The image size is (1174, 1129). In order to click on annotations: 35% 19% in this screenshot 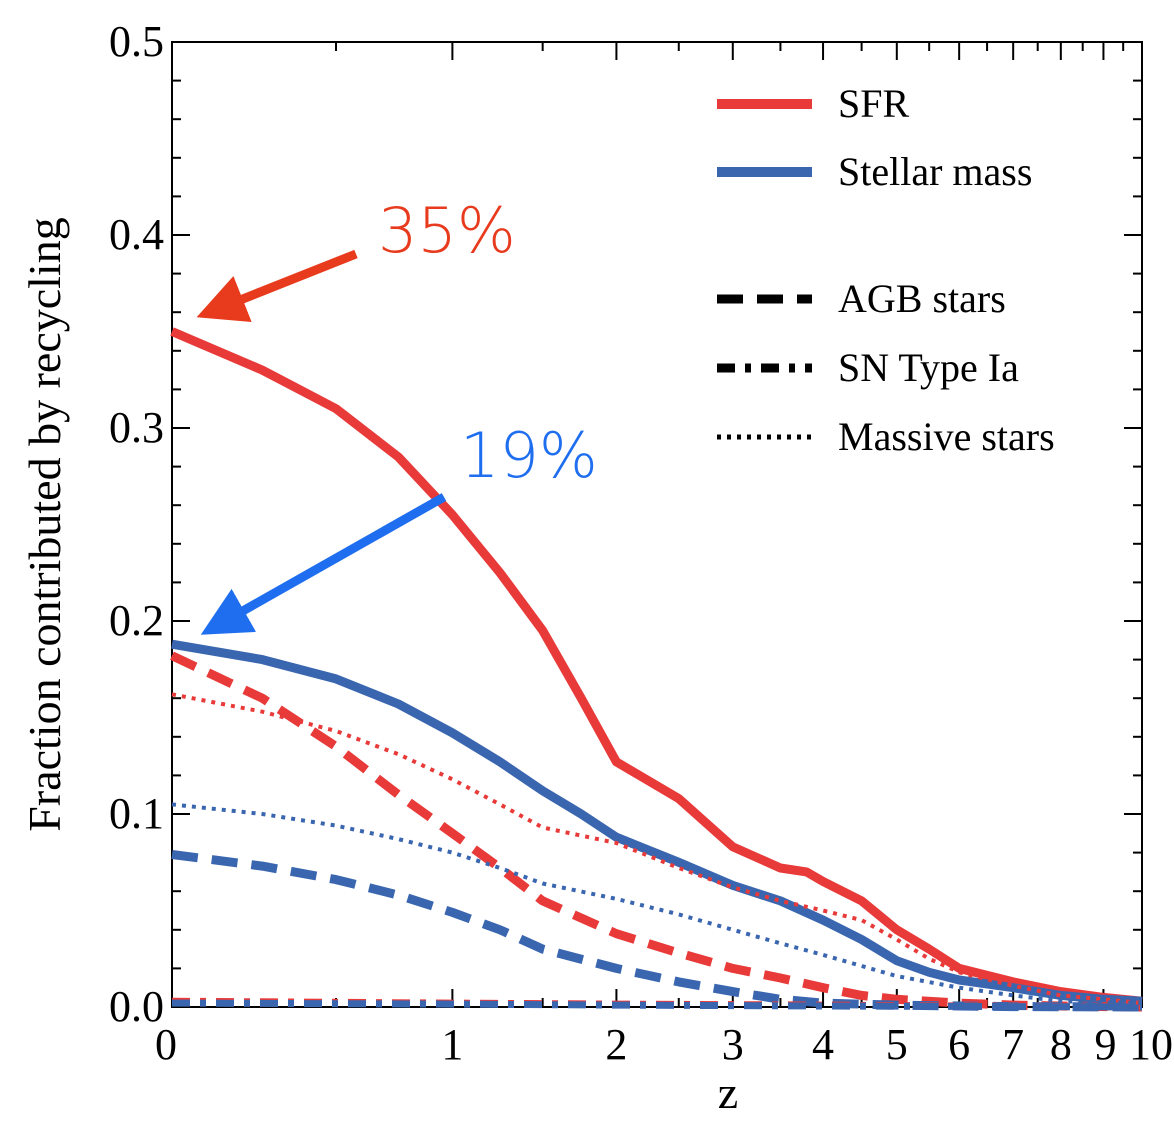, I will do `click(397, 414)`.